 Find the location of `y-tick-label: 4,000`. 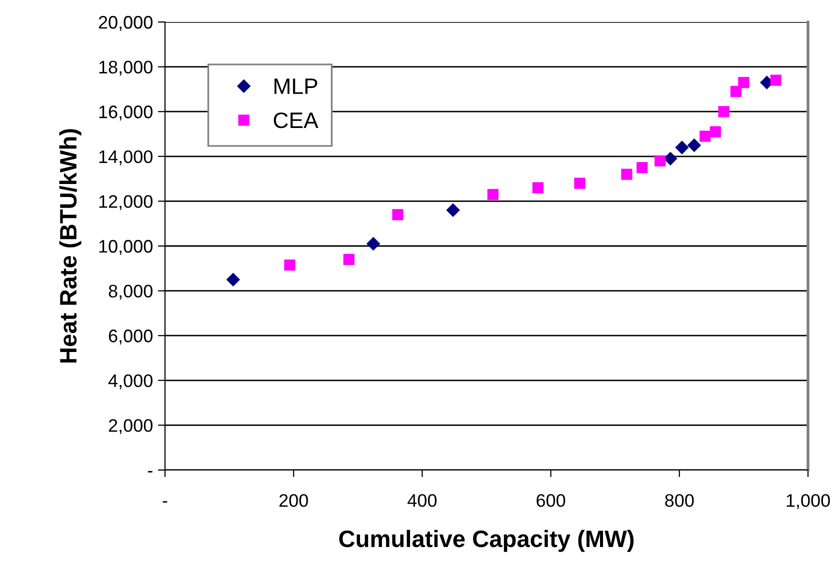

y-tick-label: 4,000 is located at coordinates (130, 382).